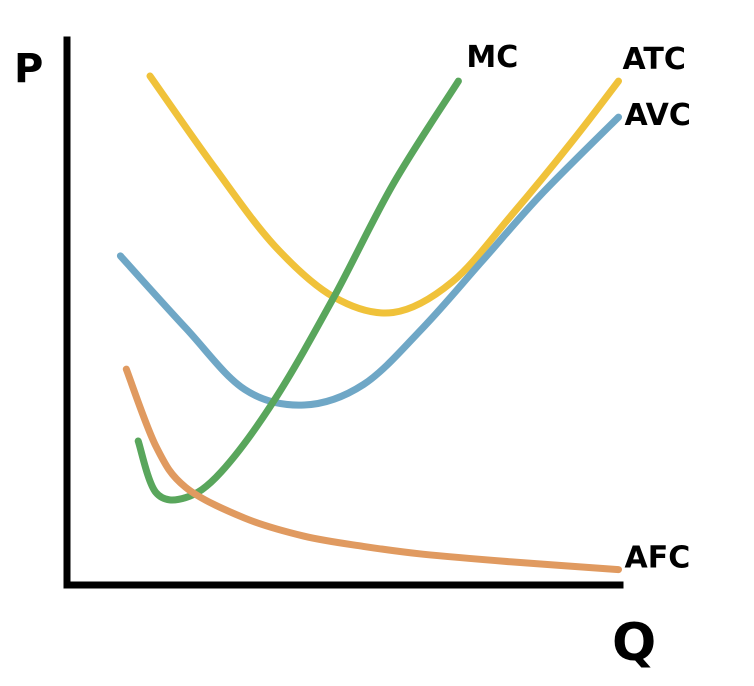 Image resolution: width=754 pixels, height=686 pixels. What do you see at coordinates (492, 57) in the screenshot?
I see `mc-label: MC` at bounding box center [492, 57].